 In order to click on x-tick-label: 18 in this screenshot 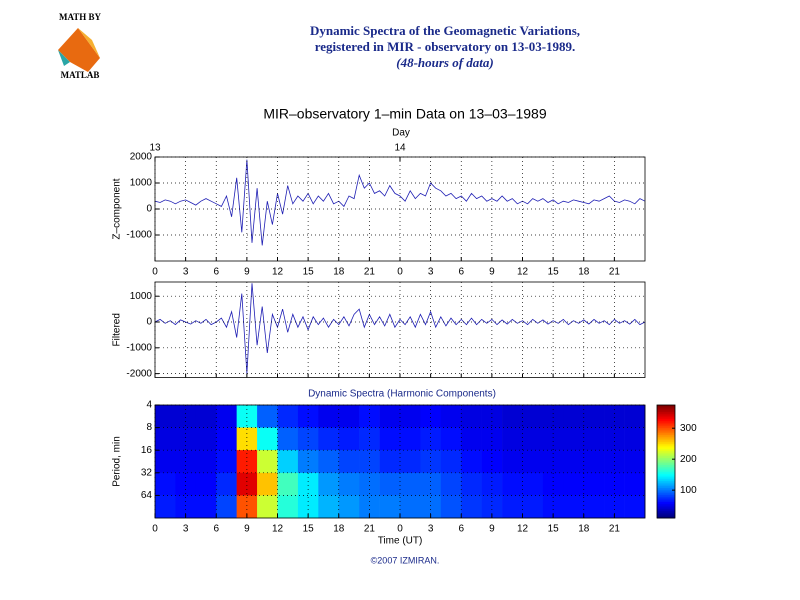, I will do `click(339, 272)`.